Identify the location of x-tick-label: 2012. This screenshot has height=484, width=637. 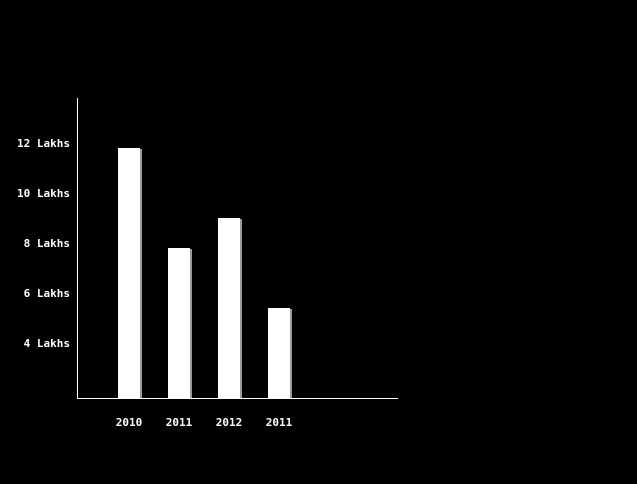
(229, 422).